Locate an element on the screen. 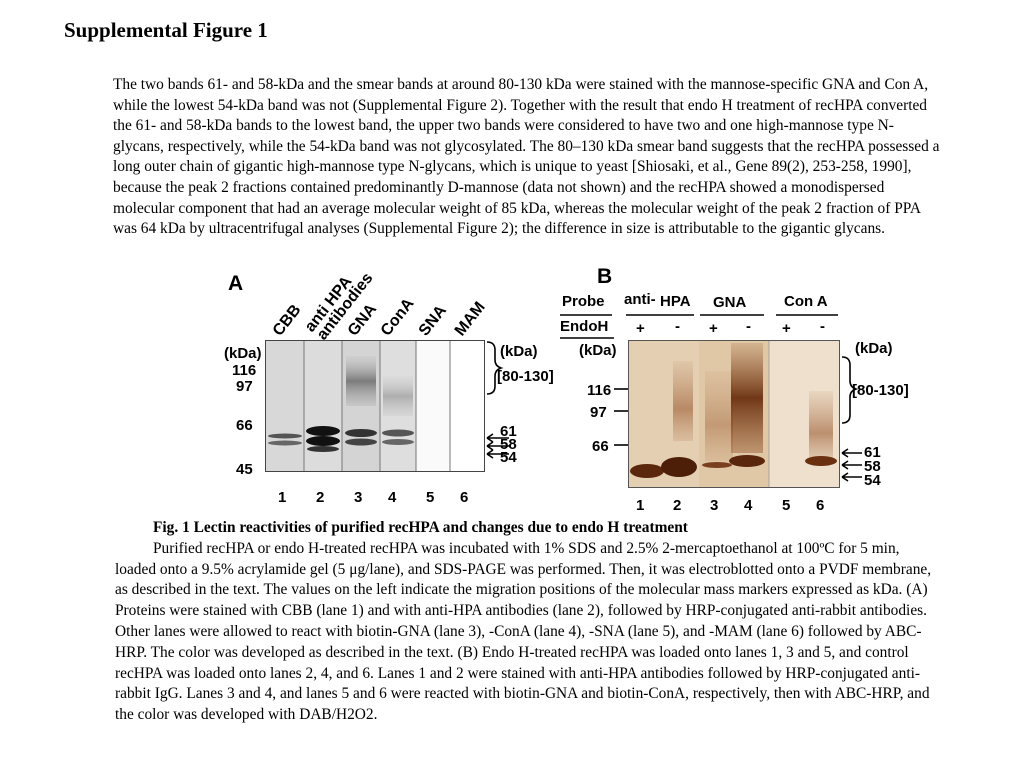 This screenshot has height=768, width=1024. sign-lane-3: + is located at coordinates (713, 328).